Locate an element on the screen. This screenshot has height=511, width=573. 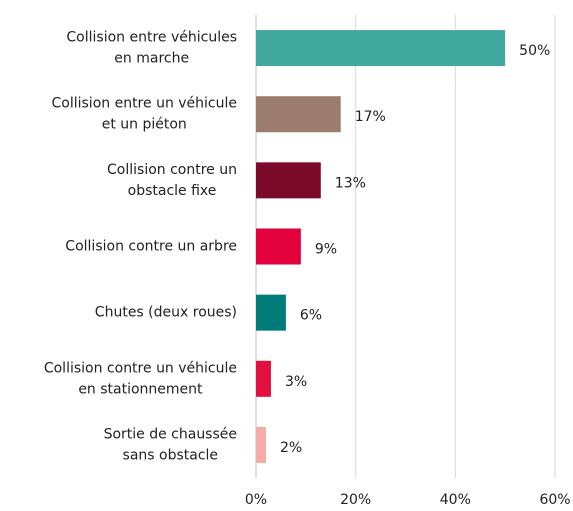
category-label: Chutes (deux roues) is located at coordinates (166, 313).